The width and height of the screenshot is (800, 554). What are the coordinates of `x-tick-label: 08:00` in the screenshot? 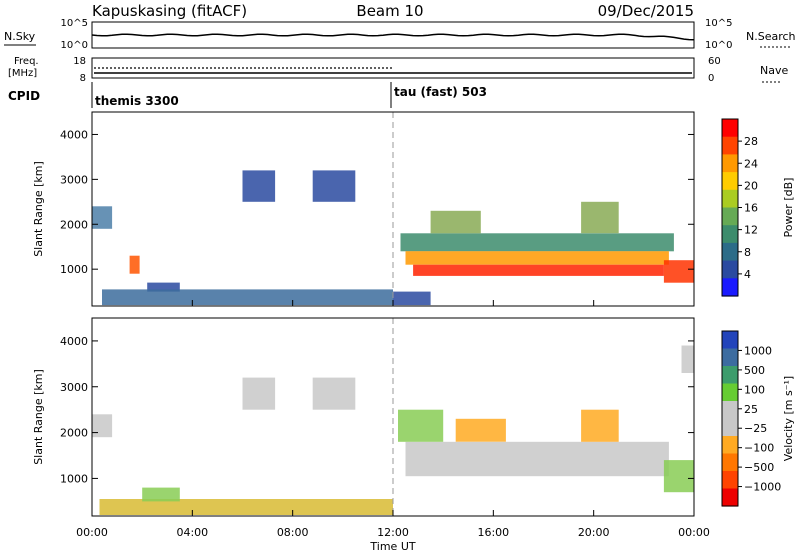 It's located at (293, 532).